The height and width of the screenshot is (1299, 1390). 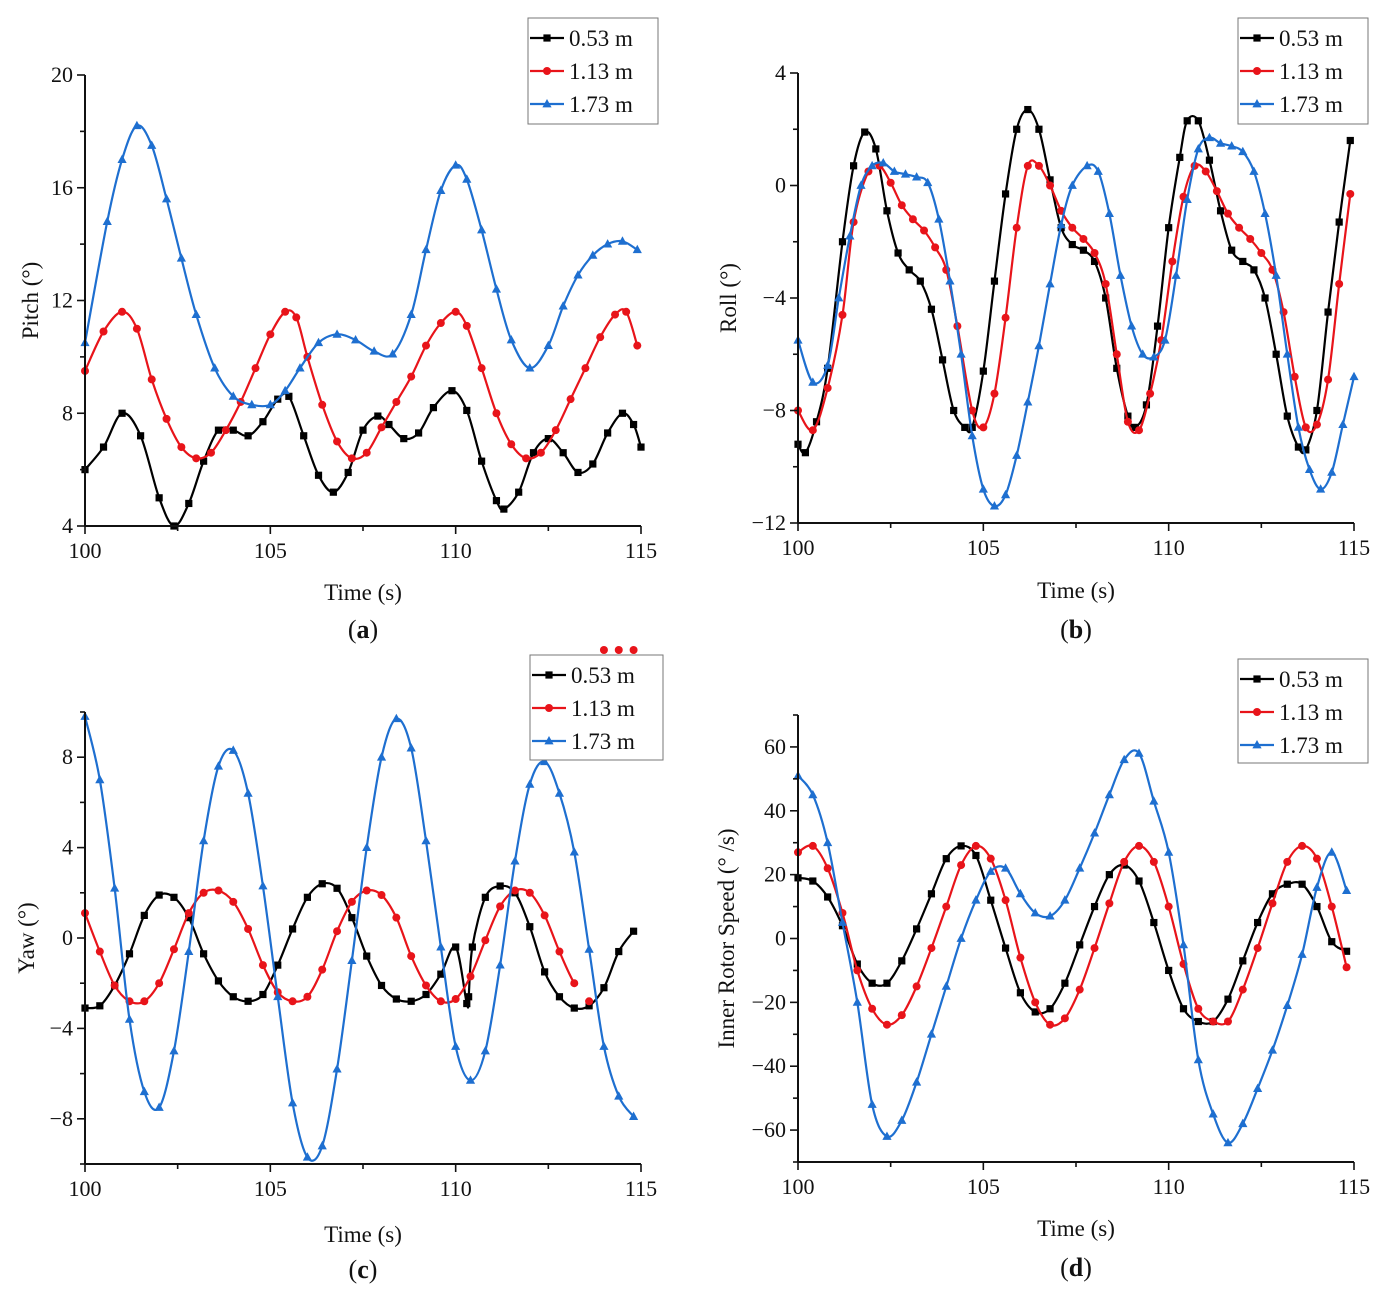 What do you see at coordinates (780, 72) in the screenshot?
I see `y-tick-label: 4` at bounding box center [780, 72].